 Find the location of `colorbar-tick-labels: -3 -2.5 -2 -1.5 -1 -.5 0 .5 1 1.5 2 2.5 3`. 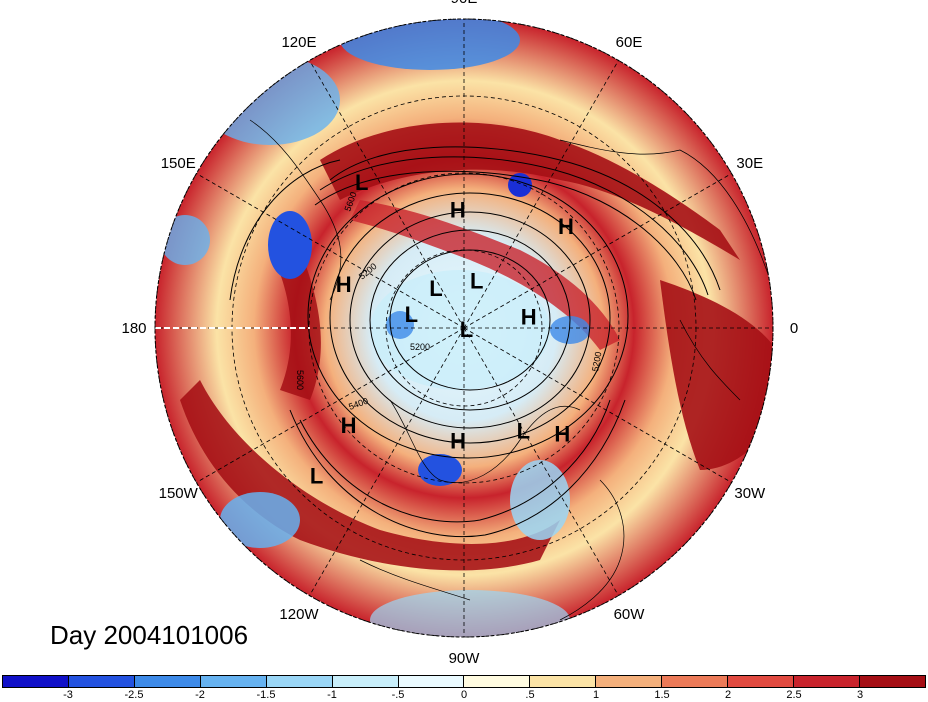

colorbar-tick-labels: -3 -2.5 -2 -1.5 -1 -.5 0 .5 1 1.5 2 2.5 3 is located at coordinates (464, 695).